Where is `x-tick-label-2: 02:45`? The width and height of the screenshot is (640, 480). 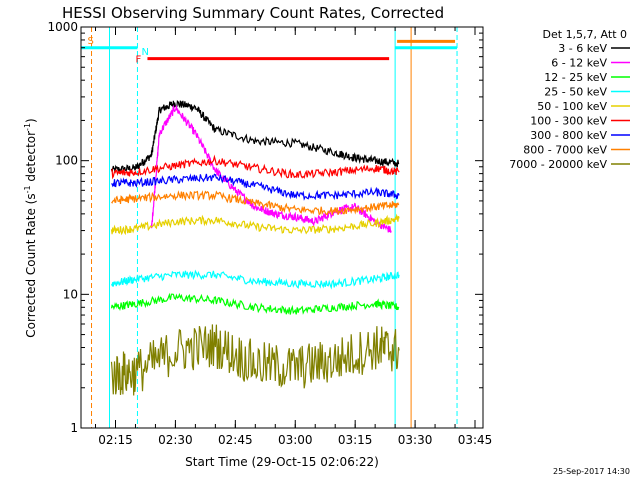 x-tick-label-2: 02:45 is located at coordinates (235, 440).